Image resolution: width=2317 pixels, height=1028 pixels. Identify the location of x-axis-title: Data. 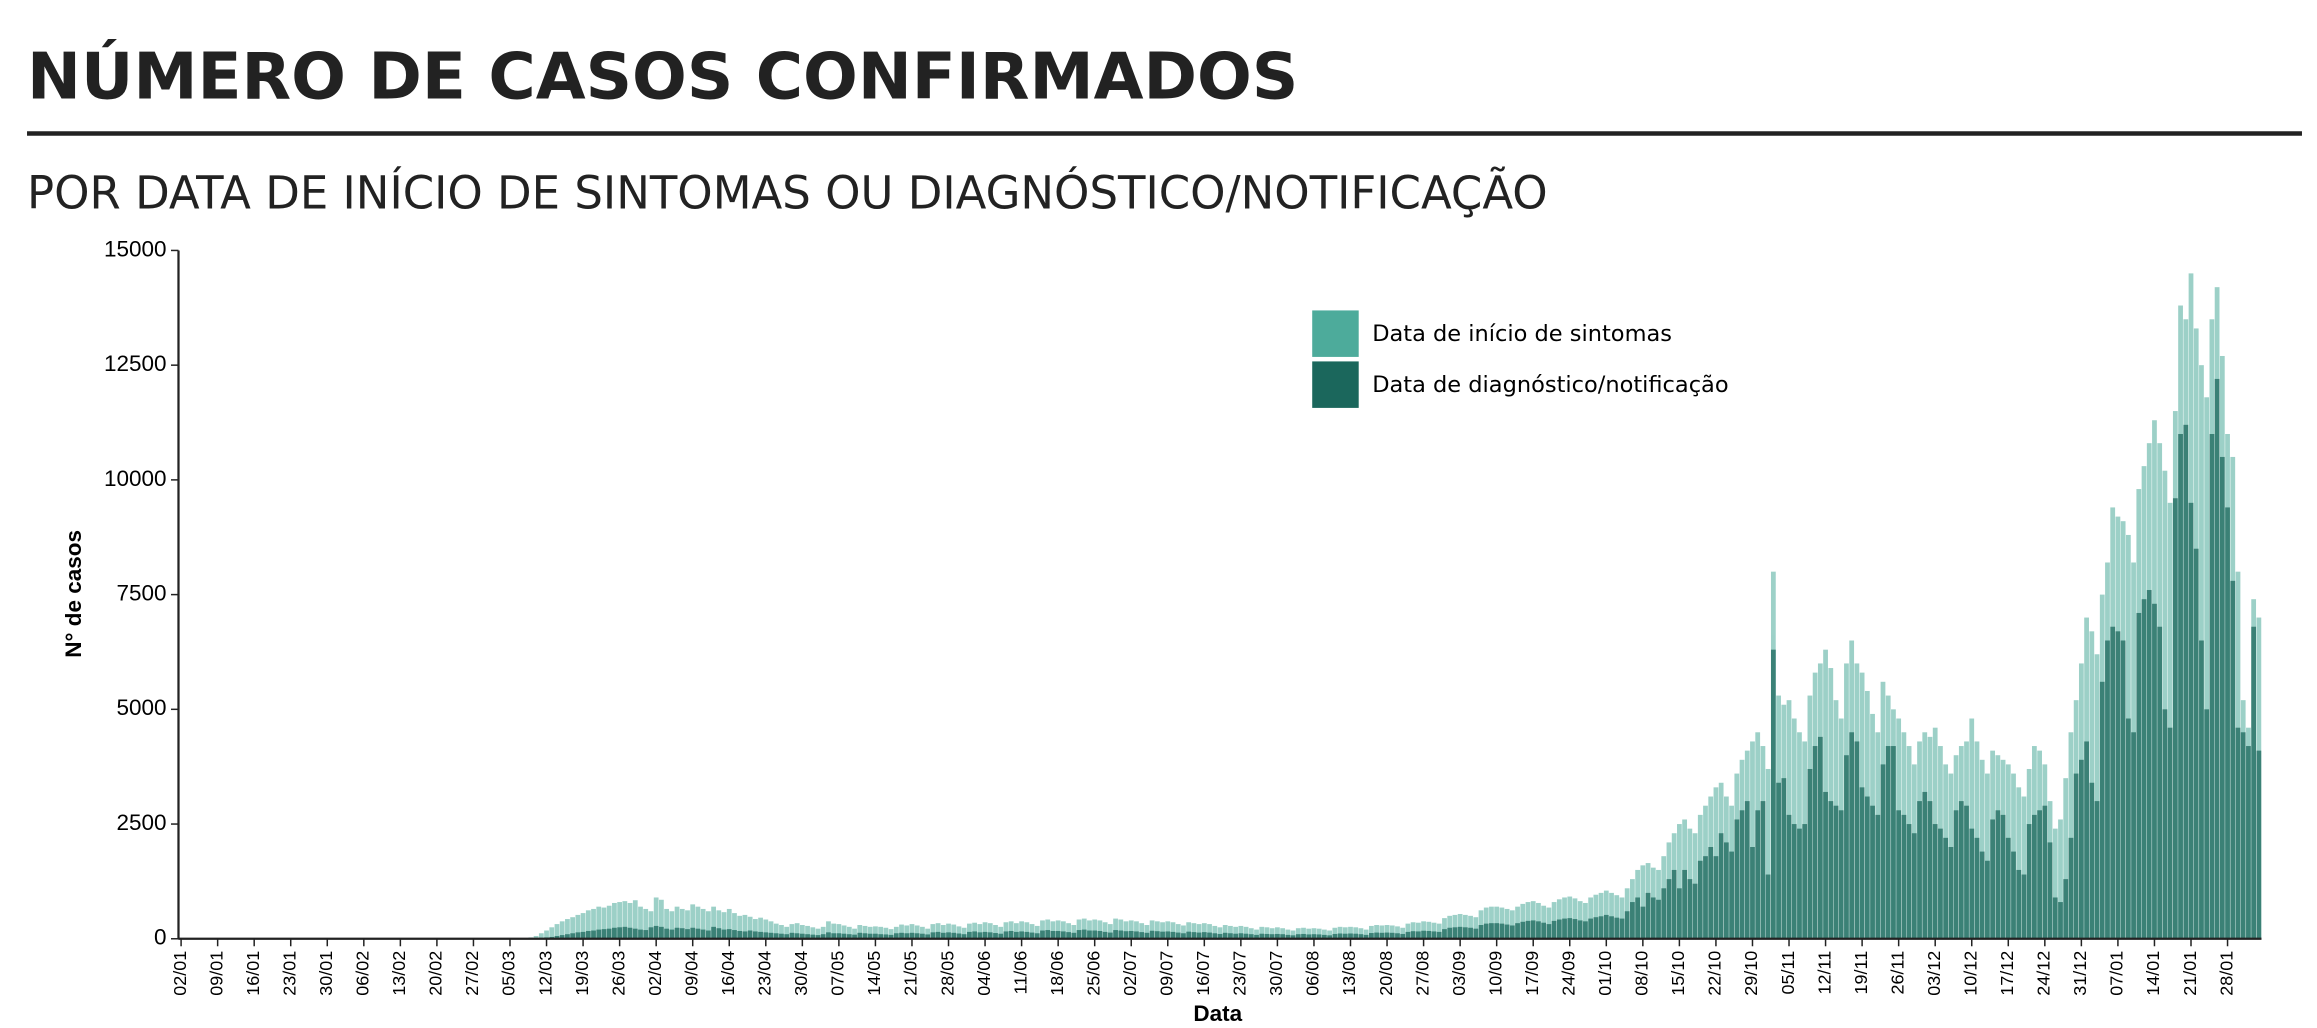
(1217, 1013).